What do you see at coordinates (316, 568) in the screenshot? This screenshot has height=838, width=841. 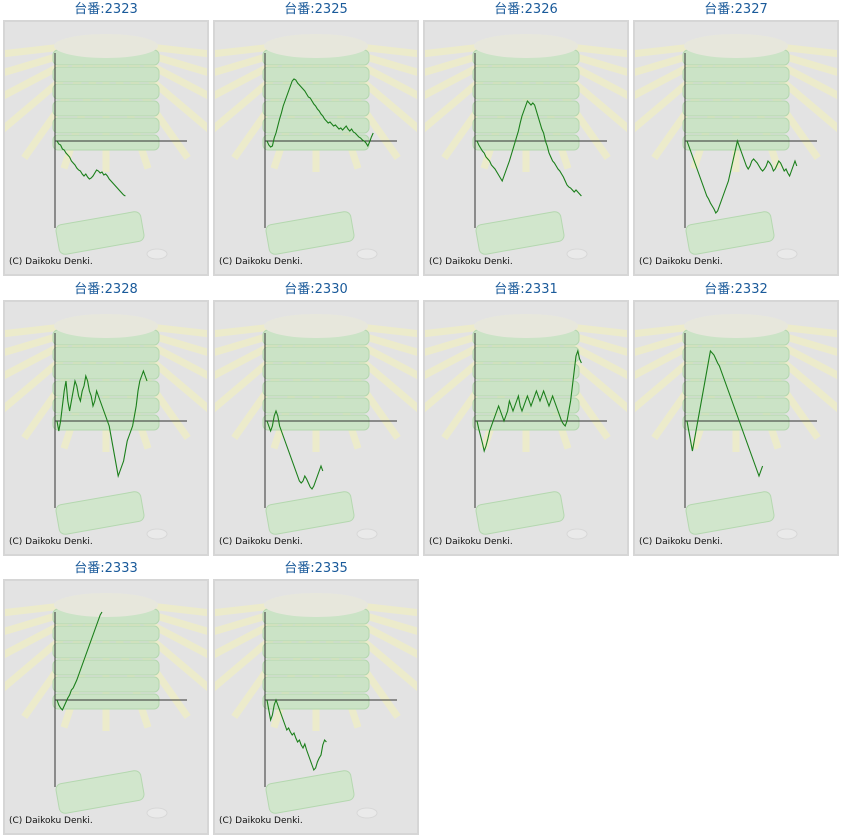 I see `machine-number-link: 台番:2335` at bounding box center [316, 568].